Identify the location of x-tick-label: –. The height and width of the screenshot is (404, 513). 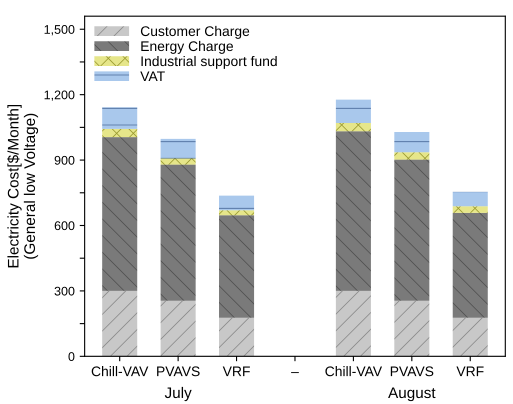
(295, 373).